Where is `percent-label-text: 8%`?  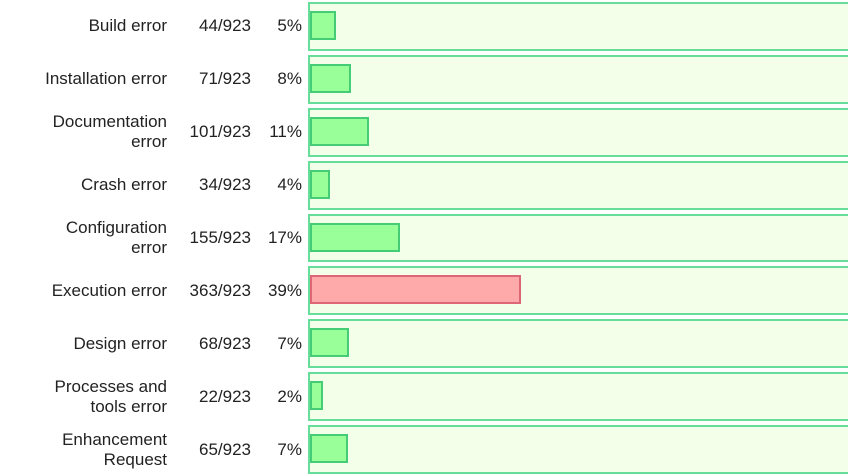 percent-label-text: 8% is located at coordinates (289, 79).